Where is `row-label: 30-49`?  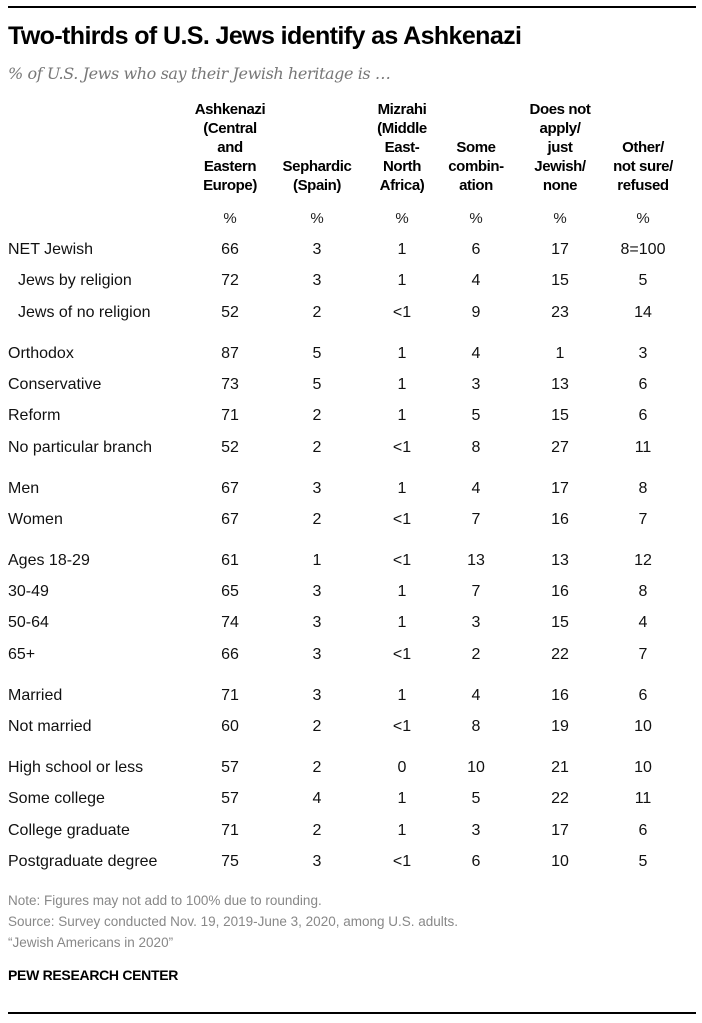
row-label: 30-49 is located at coordinates (28, 592).